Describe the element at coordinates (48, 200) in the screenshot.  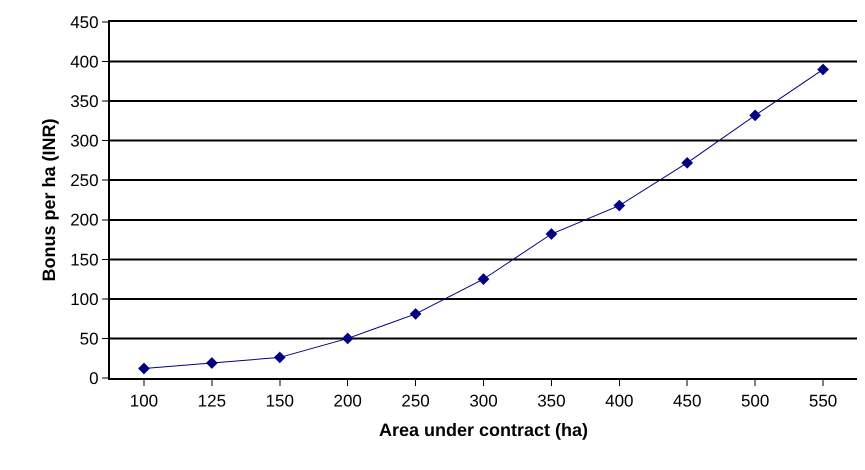
I see `y-axis-title: Bonus per ha (INR)` at that location.